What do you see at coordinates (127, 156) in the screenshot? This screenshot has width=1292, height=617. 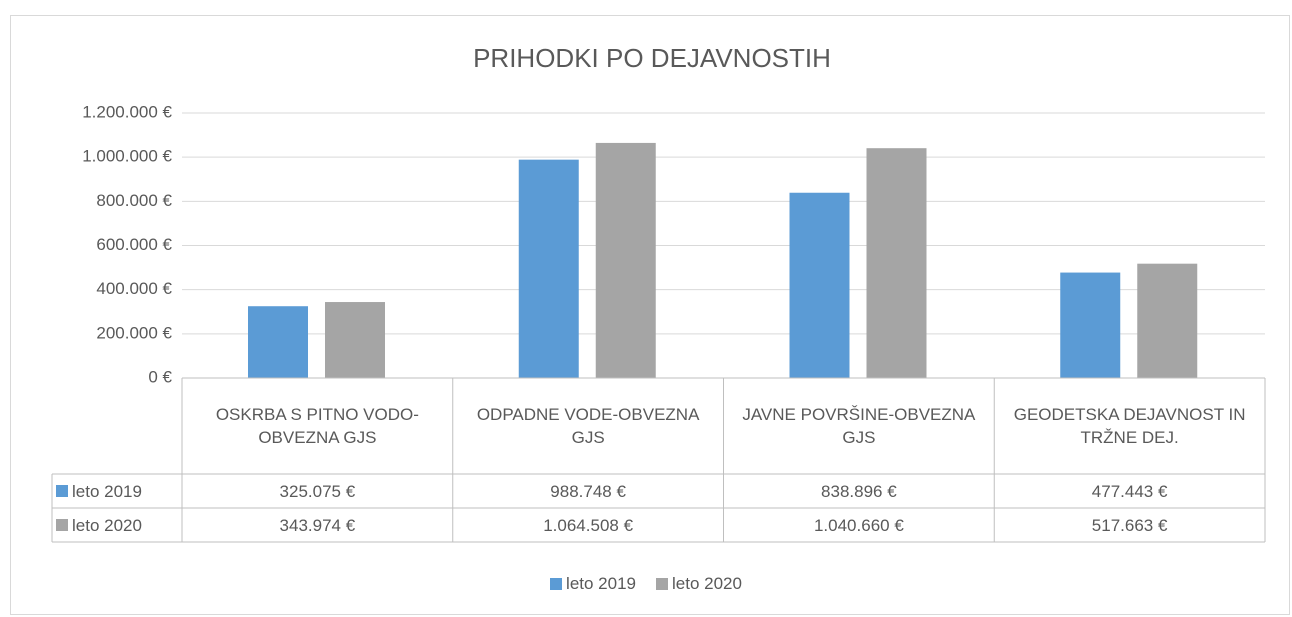 I see `y-tick-label: 1.000.000 €` at bounding box center [127, 156].